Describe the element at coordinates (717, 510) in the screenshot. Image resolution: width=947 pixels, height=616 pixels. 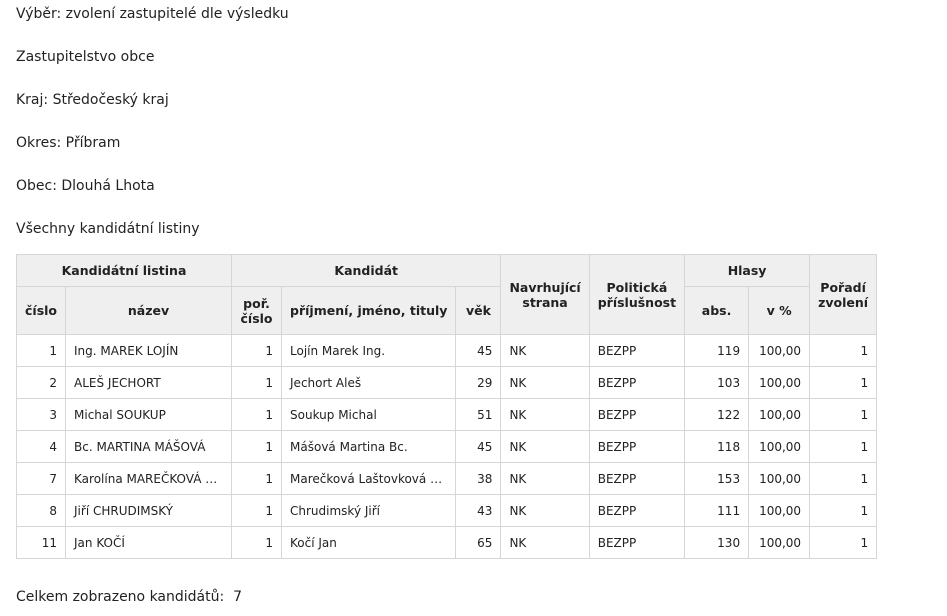
I see `cell-votes-abs: 111` at that location.